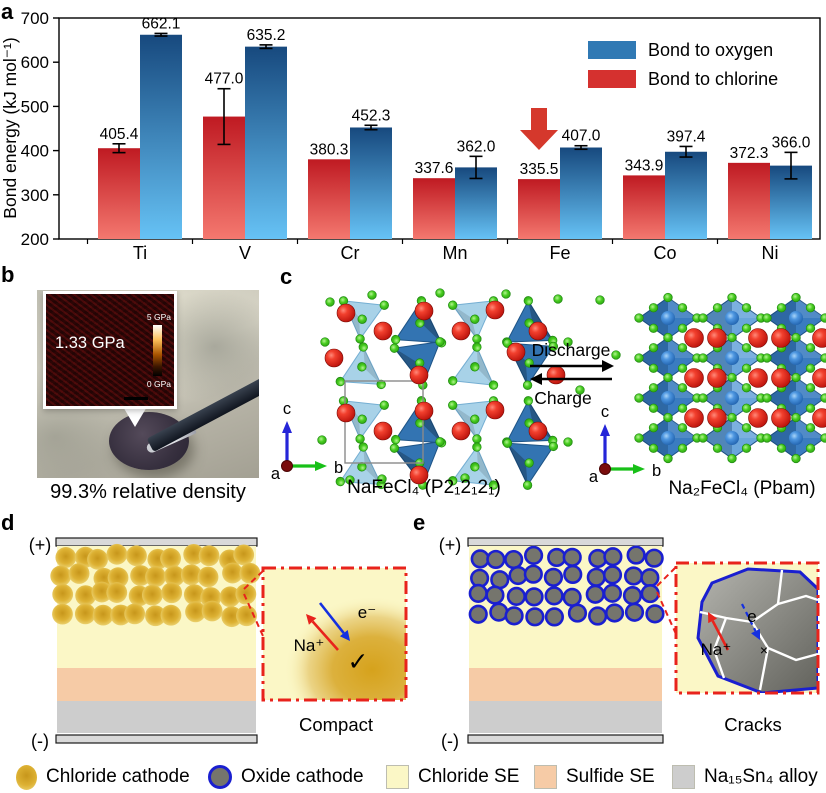  What do you see at coordinates (753, 724) in the screenshot?
I see `cracks-label: Cracks` at bounding box center [753, 724].